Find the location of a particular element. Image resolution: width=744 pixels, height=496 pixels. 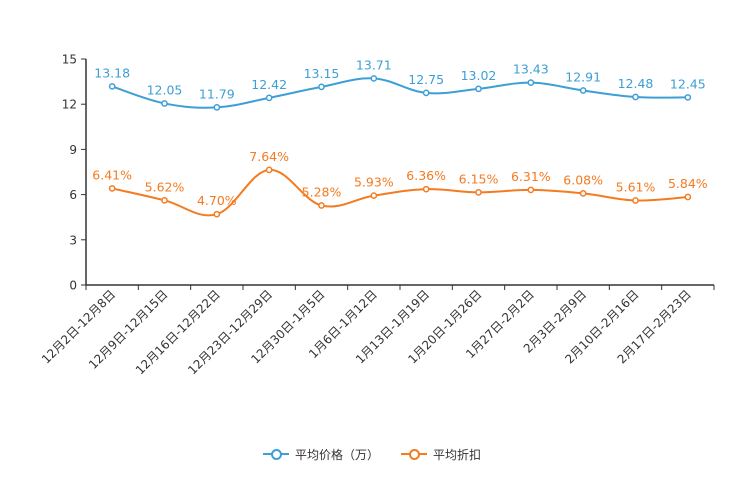

price-data-label: 11.79 is located at coordinates (217, 93).